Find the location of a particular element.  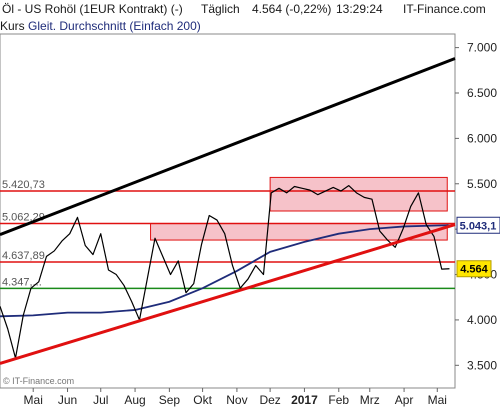

y-tick-label-1: 3.500 is located at coordinates (482, 365).